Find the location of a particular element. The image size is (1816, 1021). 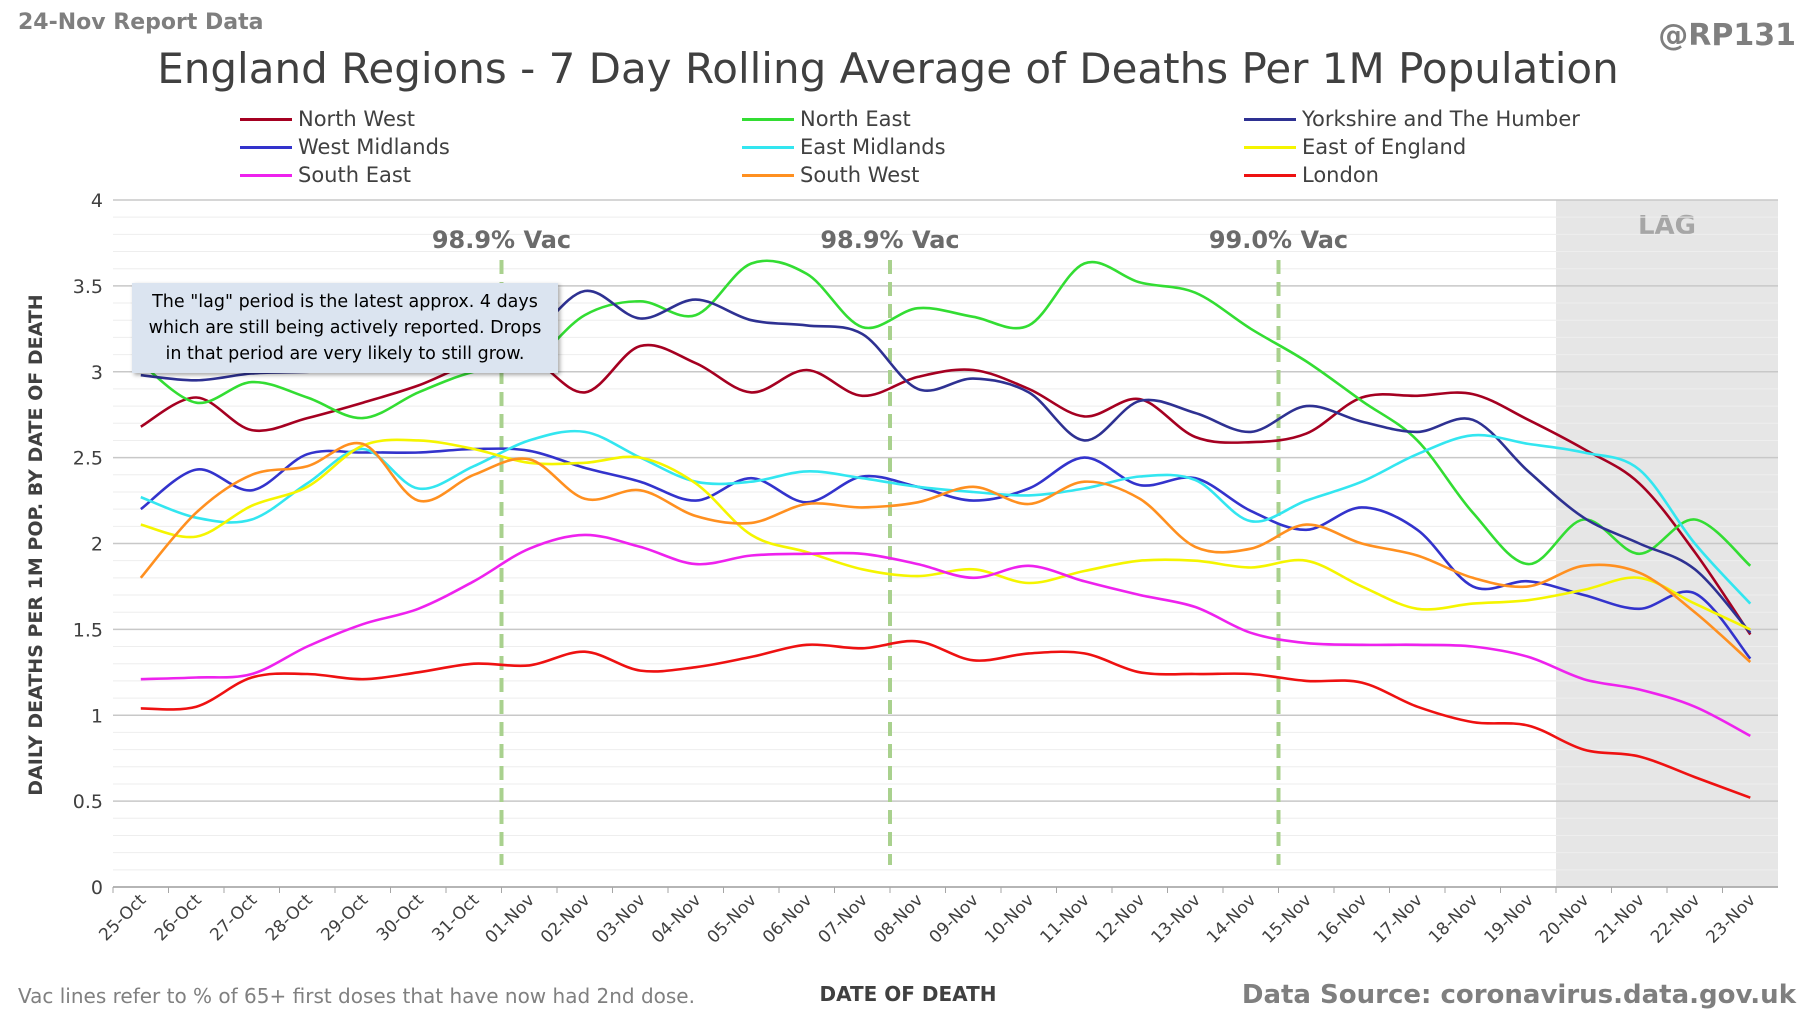

vac-label-3: 99.0% Vac is located at coordinates (1278, 240).